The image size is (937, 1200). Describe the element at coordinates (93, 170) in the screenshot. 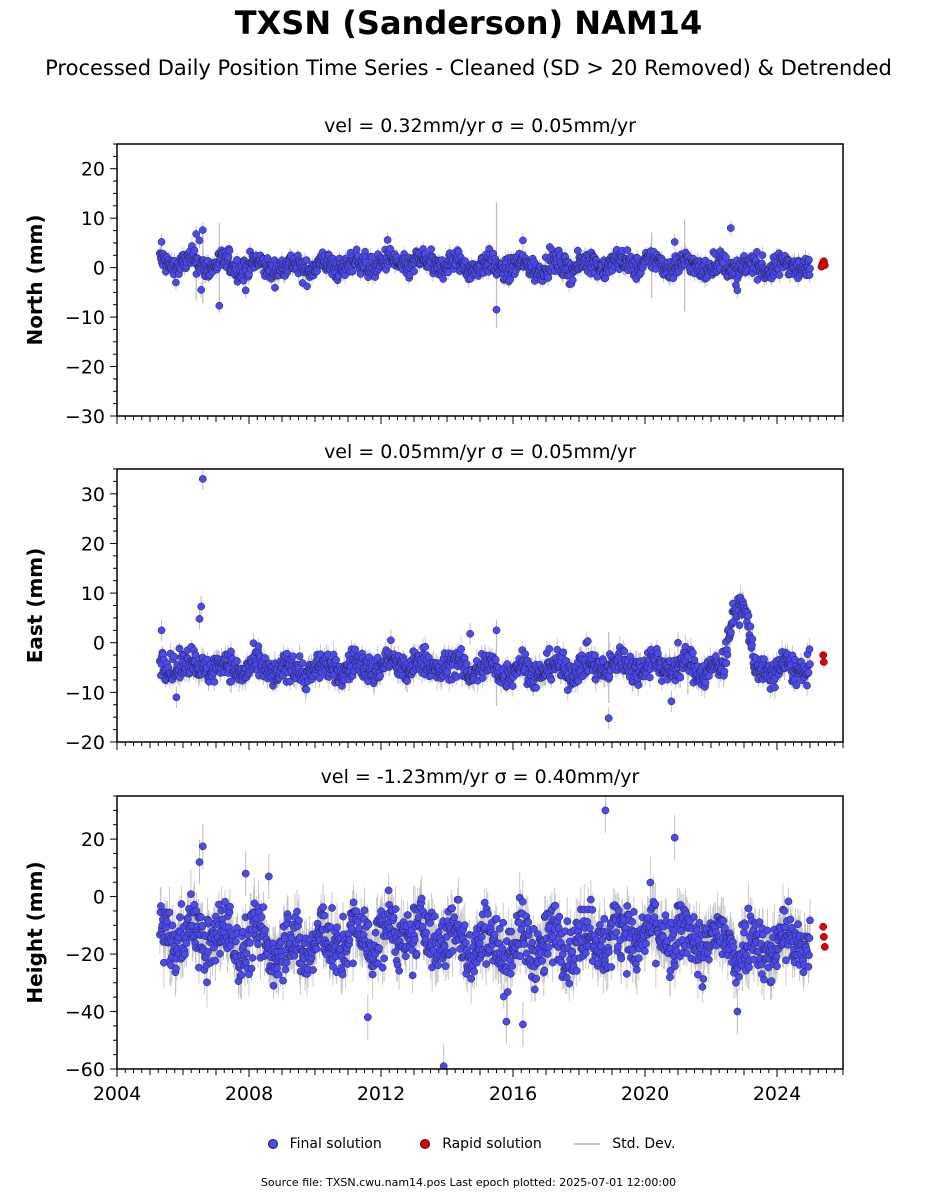

I see `north-ytick-label: 20` at that location.